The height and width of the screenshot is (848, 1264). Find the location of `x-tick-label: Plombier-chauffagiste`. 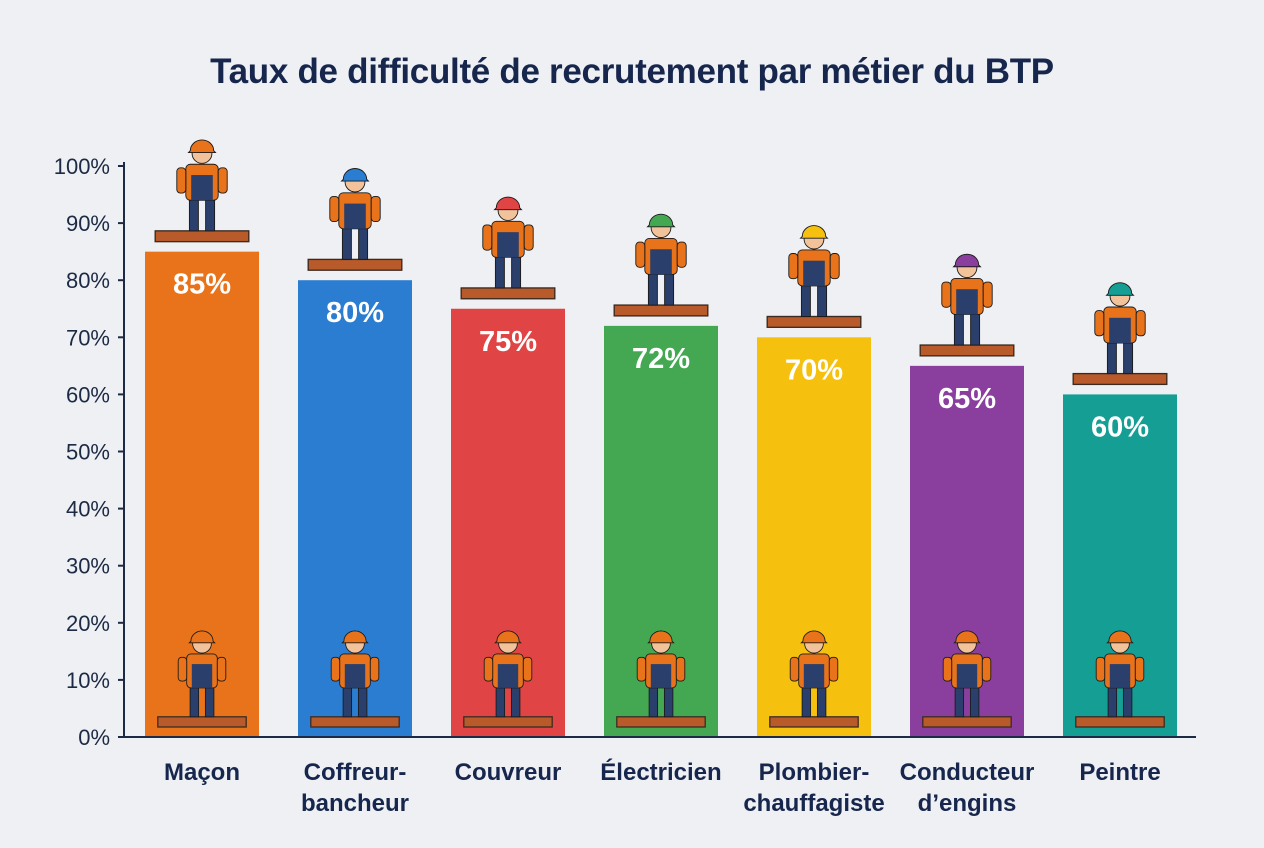

x-tick-label: Plombier-chauffagiste is located at coordinates (813, 788).